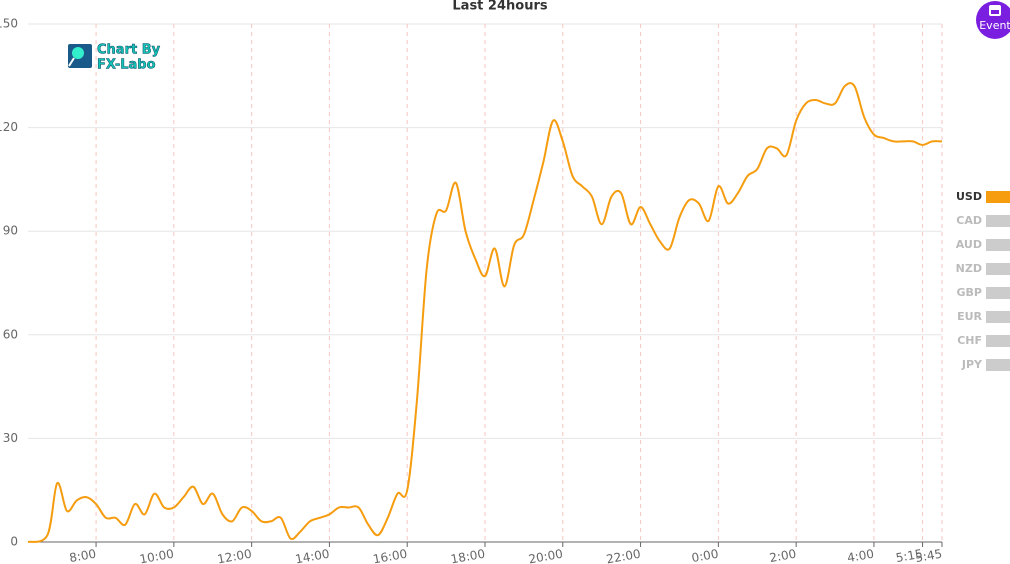  Describe the element at coordinates (928, 555) in the screenshot. I see `x-tick-label: 5:45` at that location.